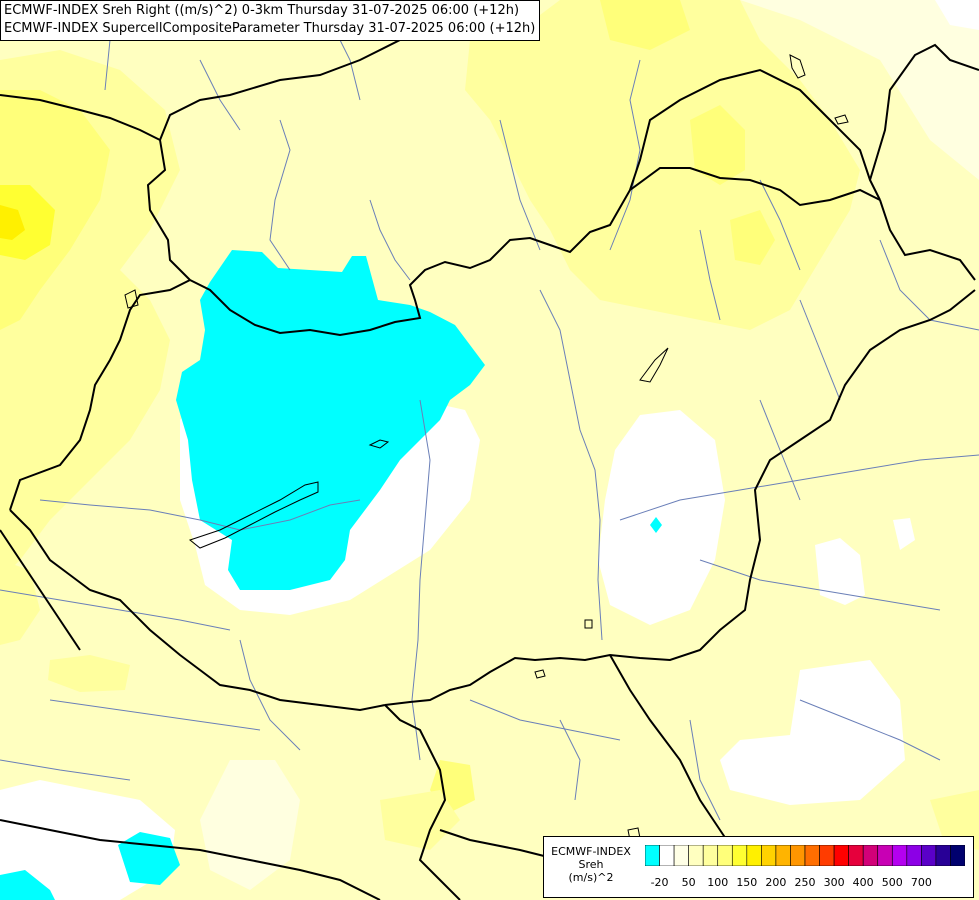  Describe the element at coordinates (591, 851) in the screenshot. I see `legend-title-line1: ECMWF-INDEX` at that location.